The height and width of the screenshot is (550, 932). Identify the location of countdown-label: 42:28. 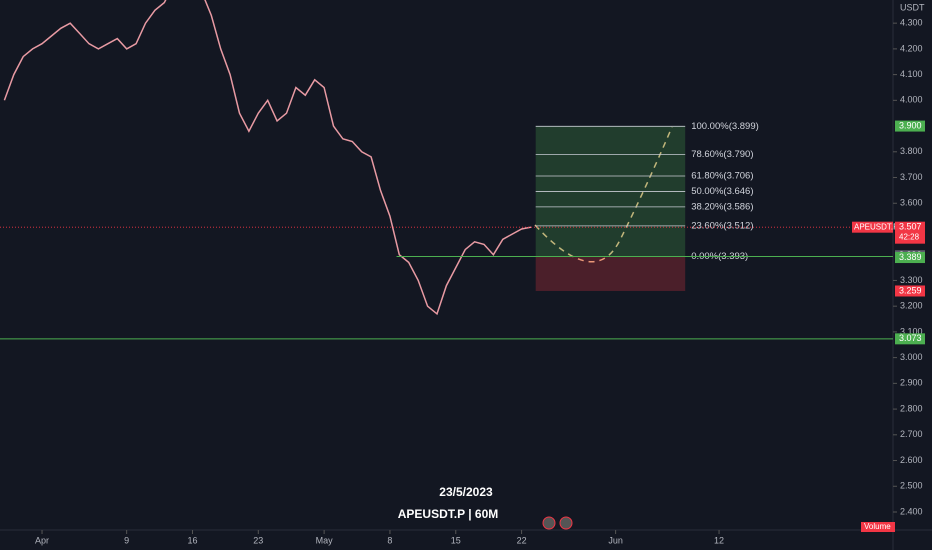
(909, 236).